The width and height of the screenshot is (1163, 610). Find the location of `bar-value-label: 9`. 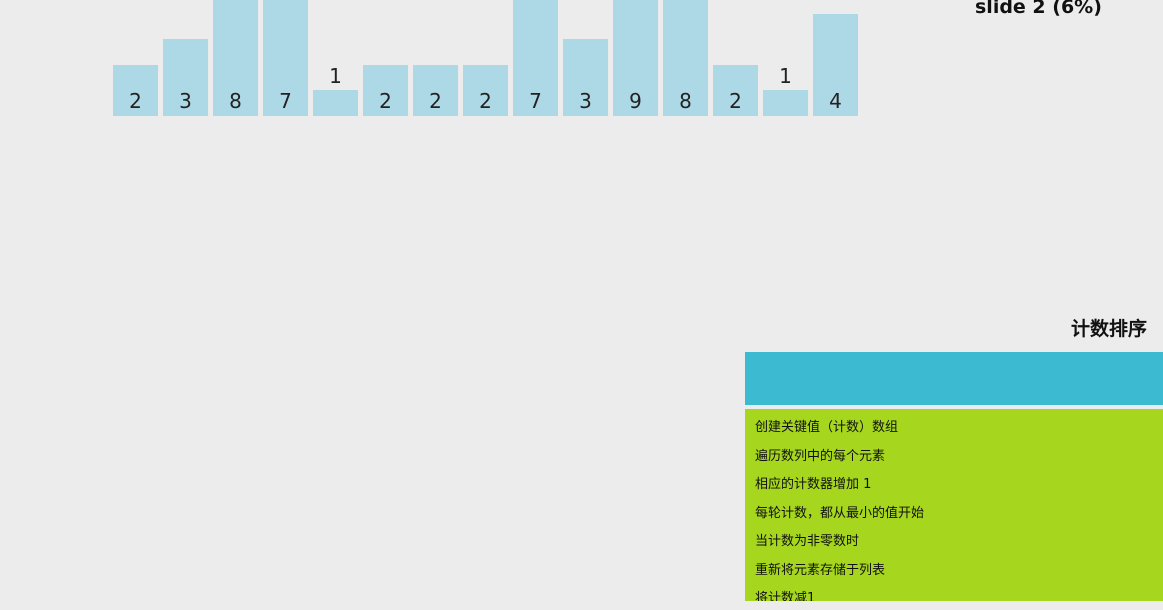

bar-value-label: 9 is located at coordinates (635, 101).